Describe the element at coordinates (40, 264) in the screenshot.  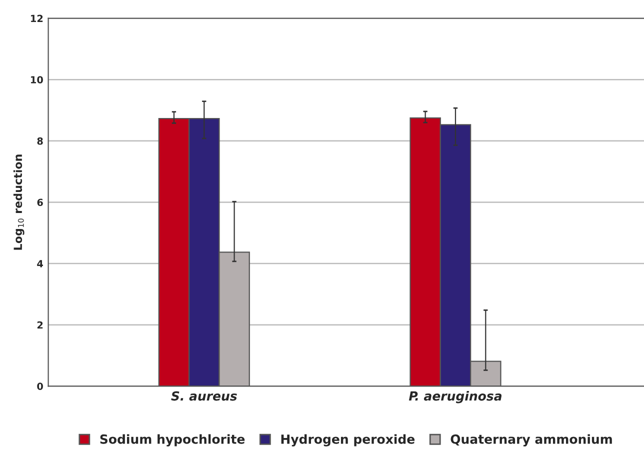
I see `y-tick-label: 4` at that location.